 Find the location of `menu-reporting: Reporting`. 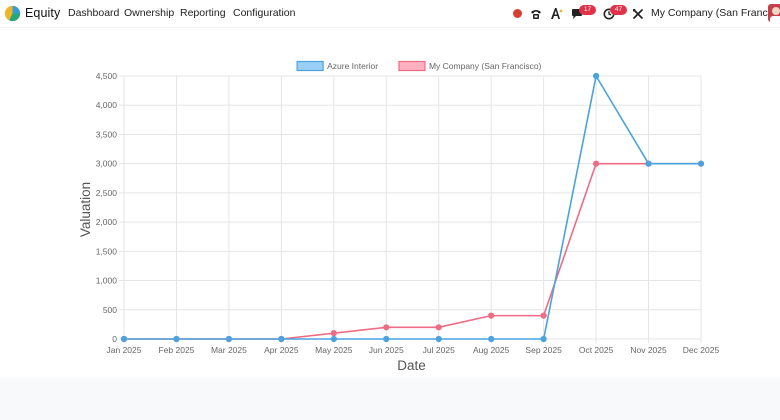

menu-reporting: Reporting is located at coordinates (203, 13).